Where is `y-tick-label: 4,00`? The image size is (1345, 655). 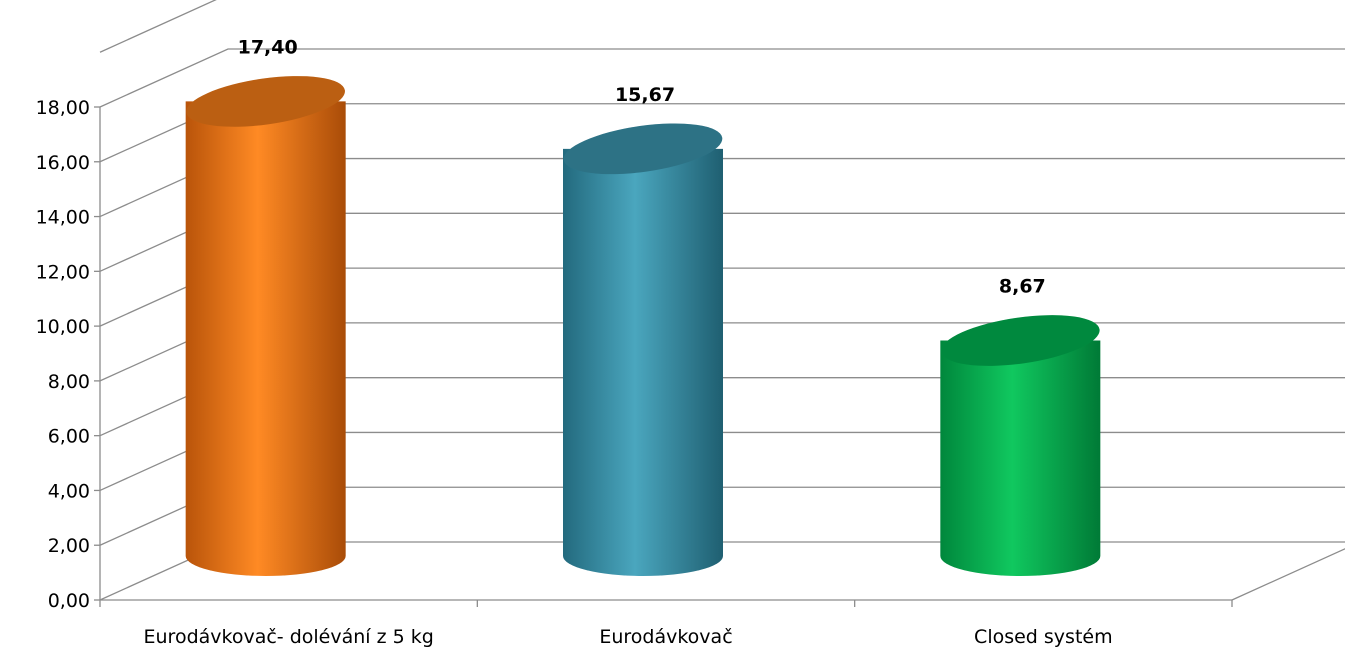 y-tick-label: 4,00 is located at coordinates (69, 491).